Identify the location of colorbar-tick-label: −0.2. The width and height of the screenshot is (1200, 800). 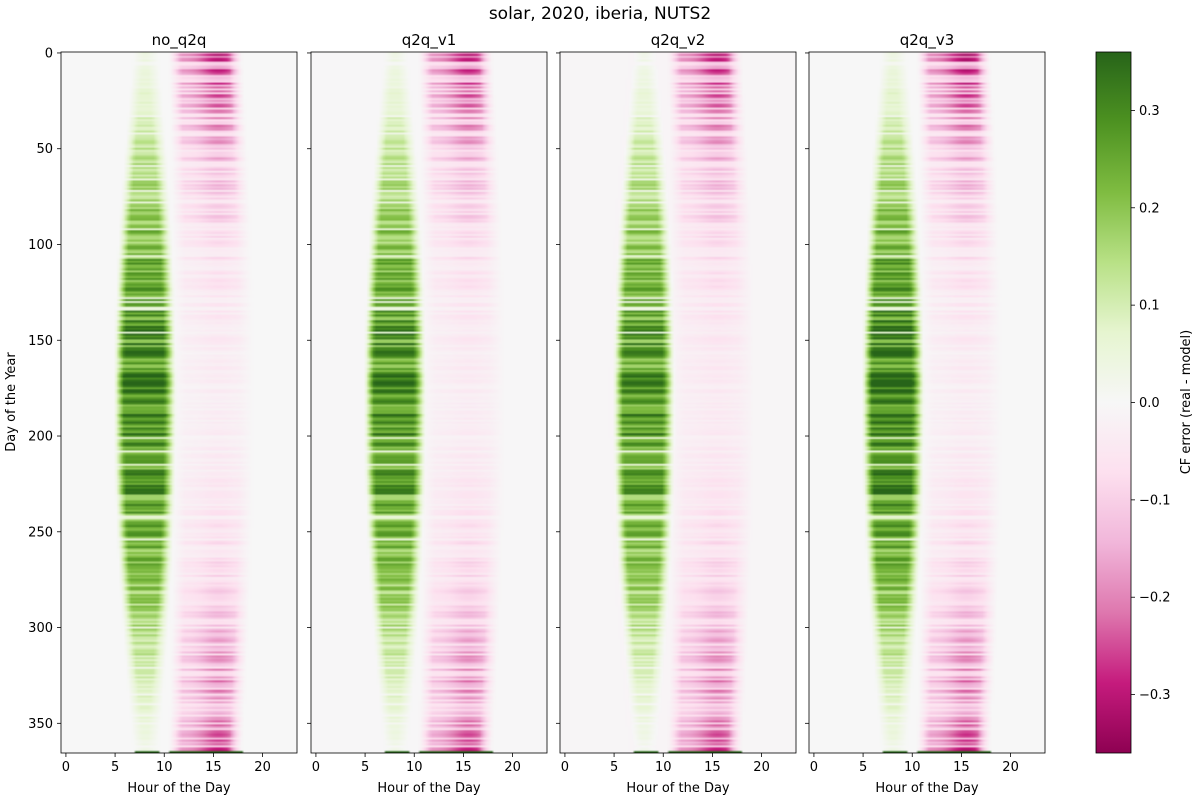
(1155, 598).